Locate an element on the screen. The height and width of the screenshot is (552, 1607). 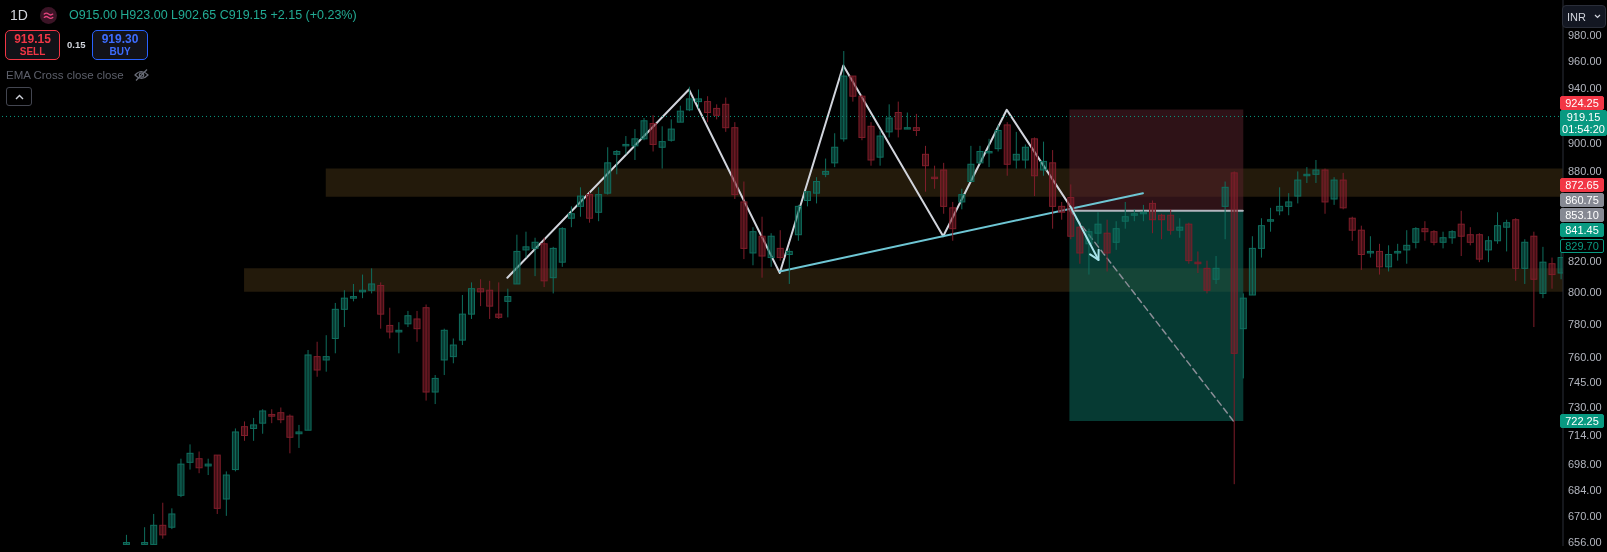
annotation: 860.75 is located at coordinates (1582, 200).